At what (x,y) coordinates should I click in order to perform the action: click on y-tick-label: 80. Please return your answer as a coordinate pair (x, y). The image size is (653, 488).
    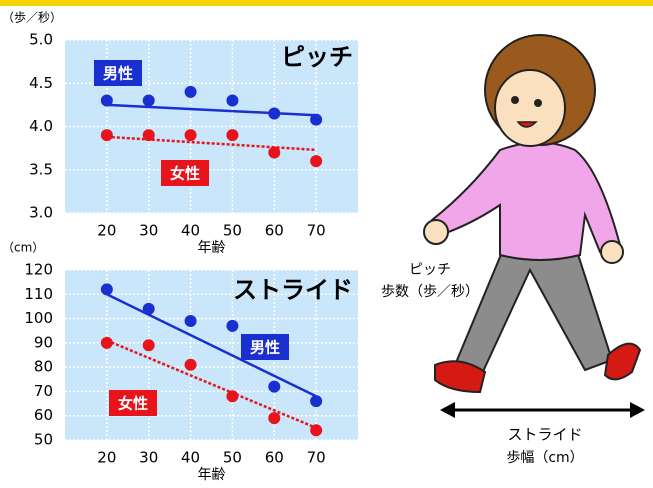
    Looking at the image, I should click on (43, 367).